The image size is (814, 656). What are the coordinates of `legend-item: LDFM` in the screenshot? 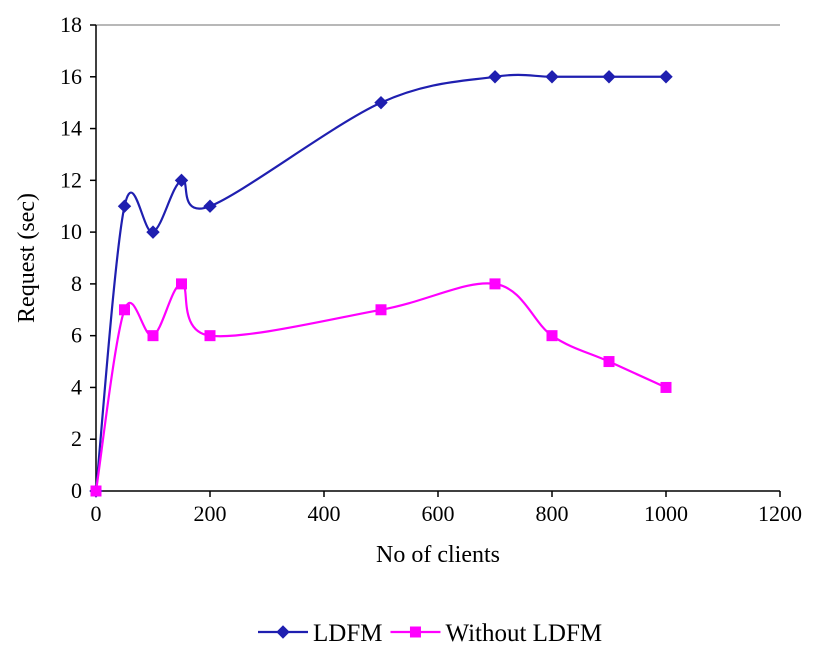 It's located at (320, 633).